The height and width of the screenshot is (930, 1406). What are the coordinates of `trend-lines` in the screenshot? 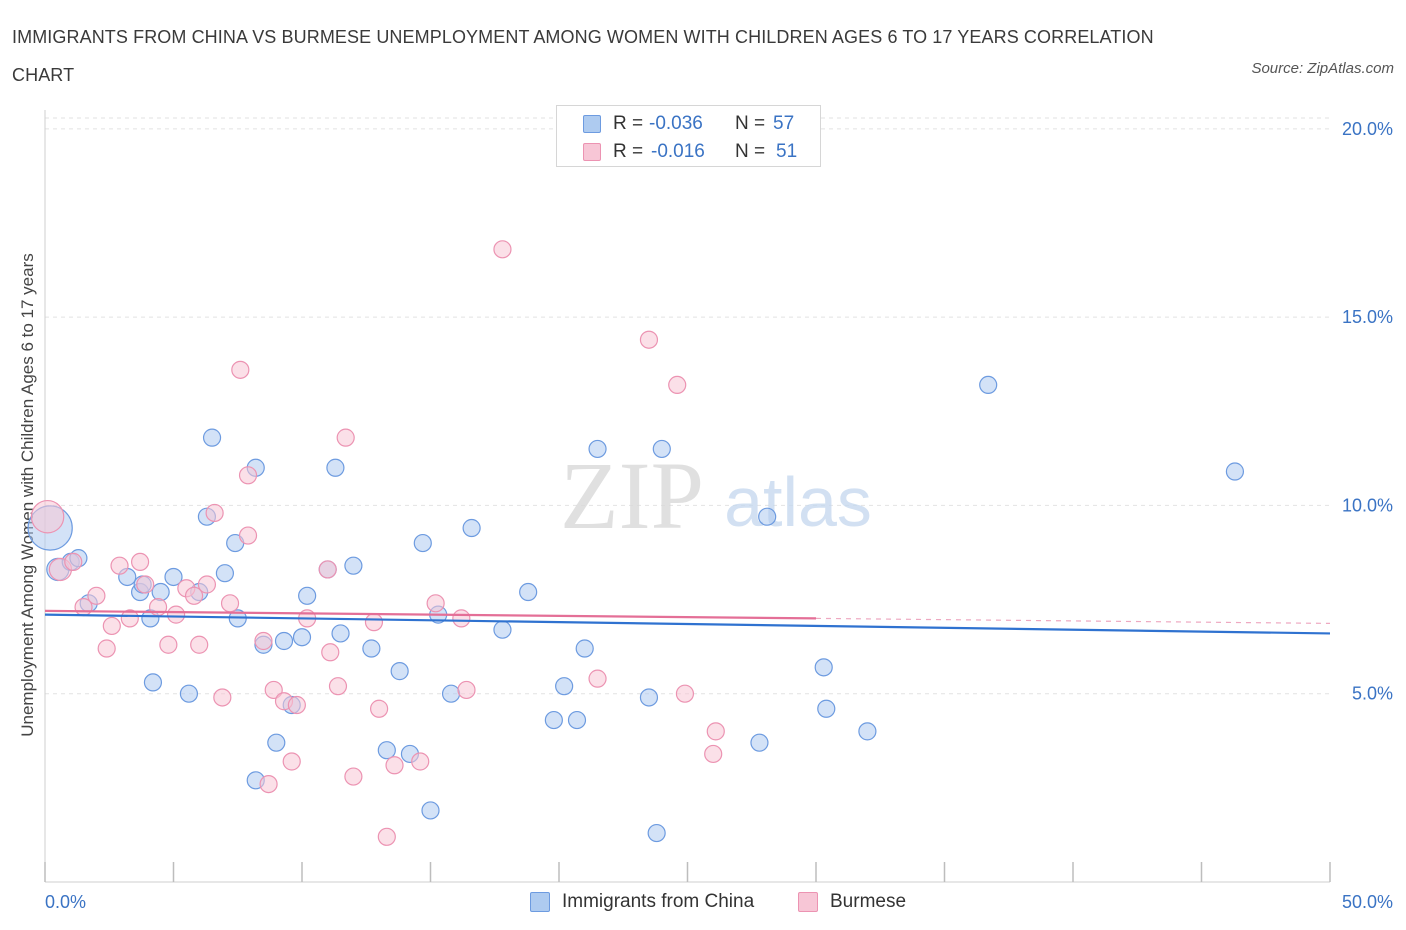 It's located at (687, 622).